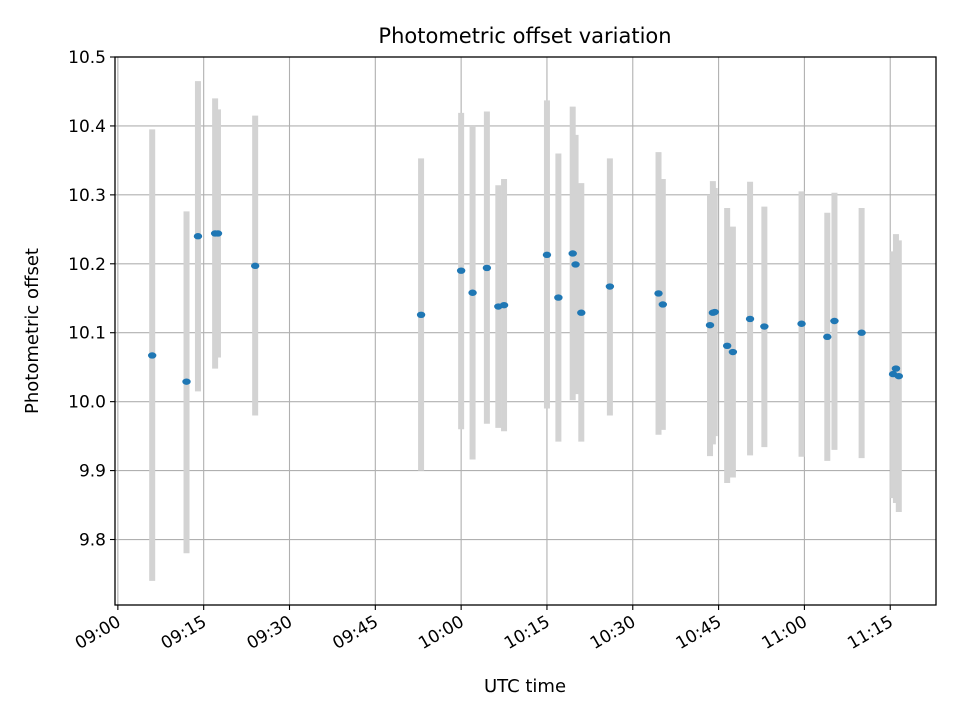 The width and height of the screenshot is (960, 720). I want to click on y-axis-label: Photometric offset, so click(32, 331).